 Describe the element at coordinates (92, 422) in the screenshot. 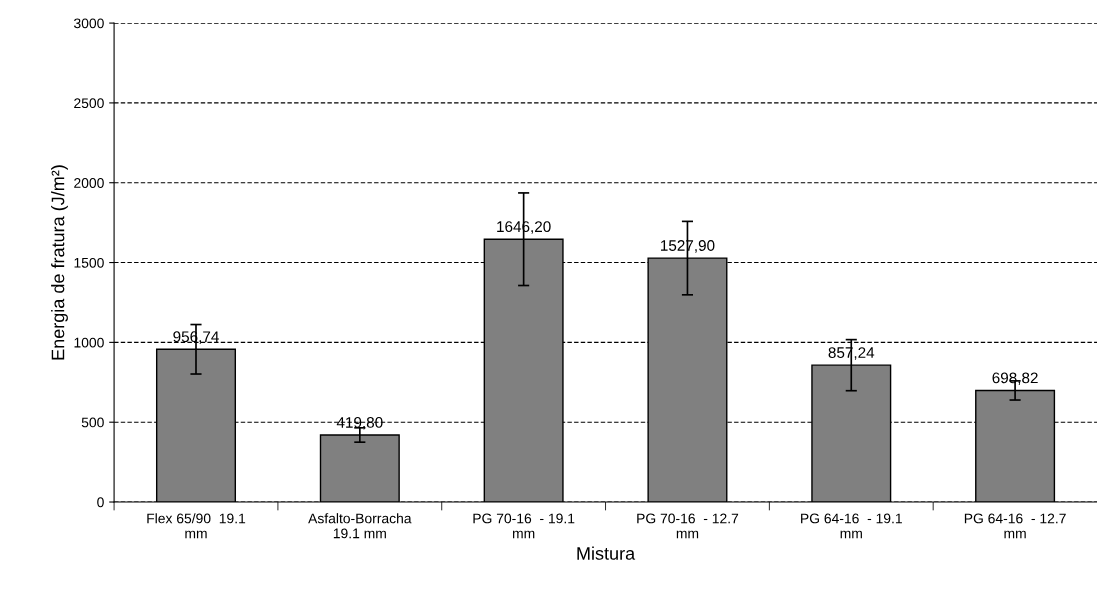

I see `y-tick-label: 500` at that location.